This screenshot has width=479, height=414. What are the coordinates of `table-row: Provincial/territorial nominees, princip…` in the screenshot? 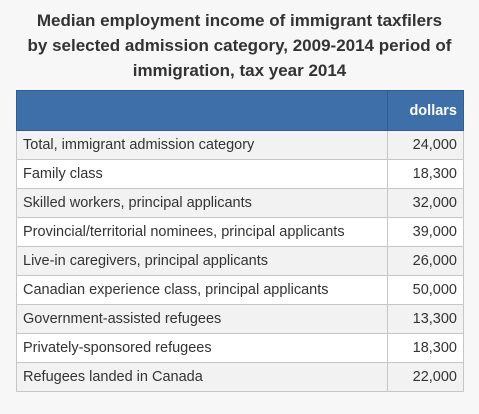 It's located at (240, 232).